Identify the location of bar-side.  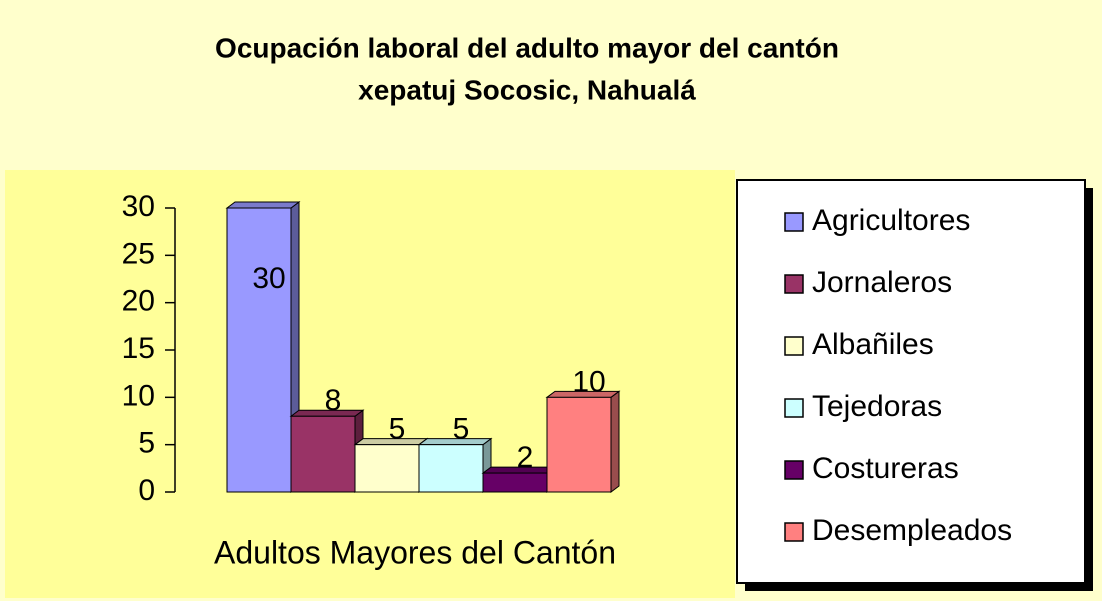
(615, 441).